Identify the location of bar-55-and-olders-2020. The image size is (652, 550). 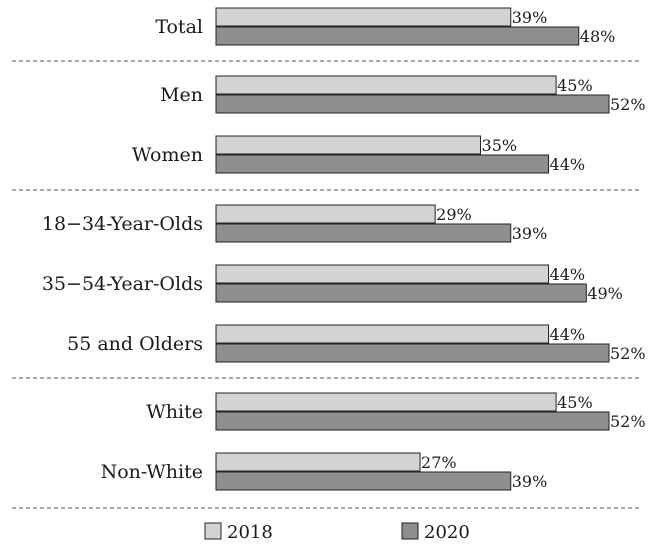
(412, 353).